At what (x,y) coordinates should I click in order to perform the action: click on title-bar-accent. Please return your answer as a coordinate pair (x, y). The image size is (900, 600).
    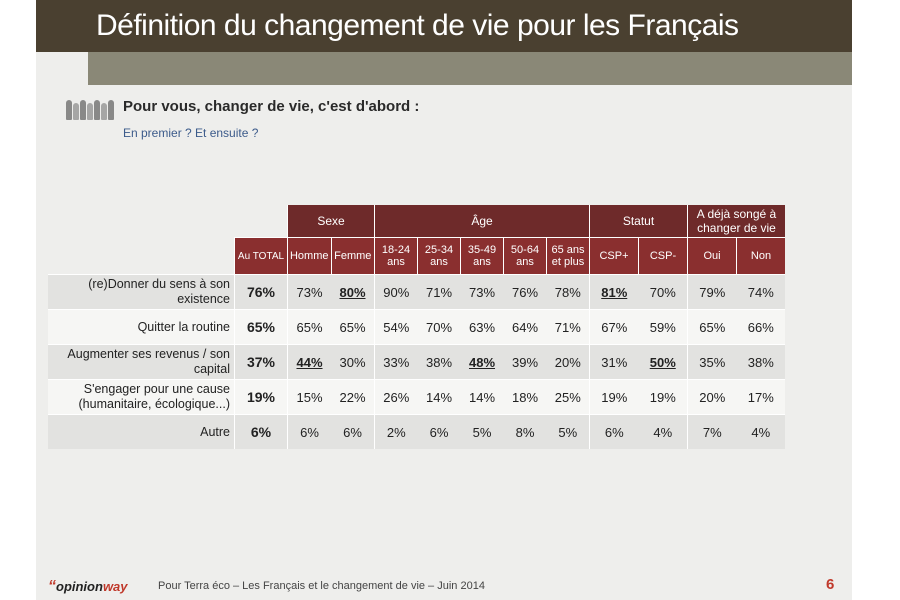
    Looking at the image, I should click on (470, 68).